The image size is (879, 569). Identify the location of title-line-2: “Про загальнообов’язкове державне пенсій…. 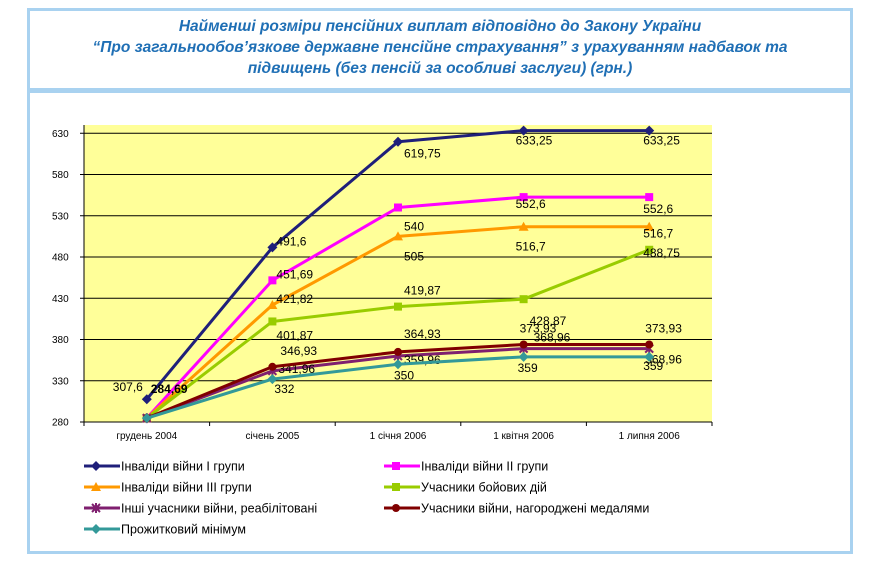
(440, 47).